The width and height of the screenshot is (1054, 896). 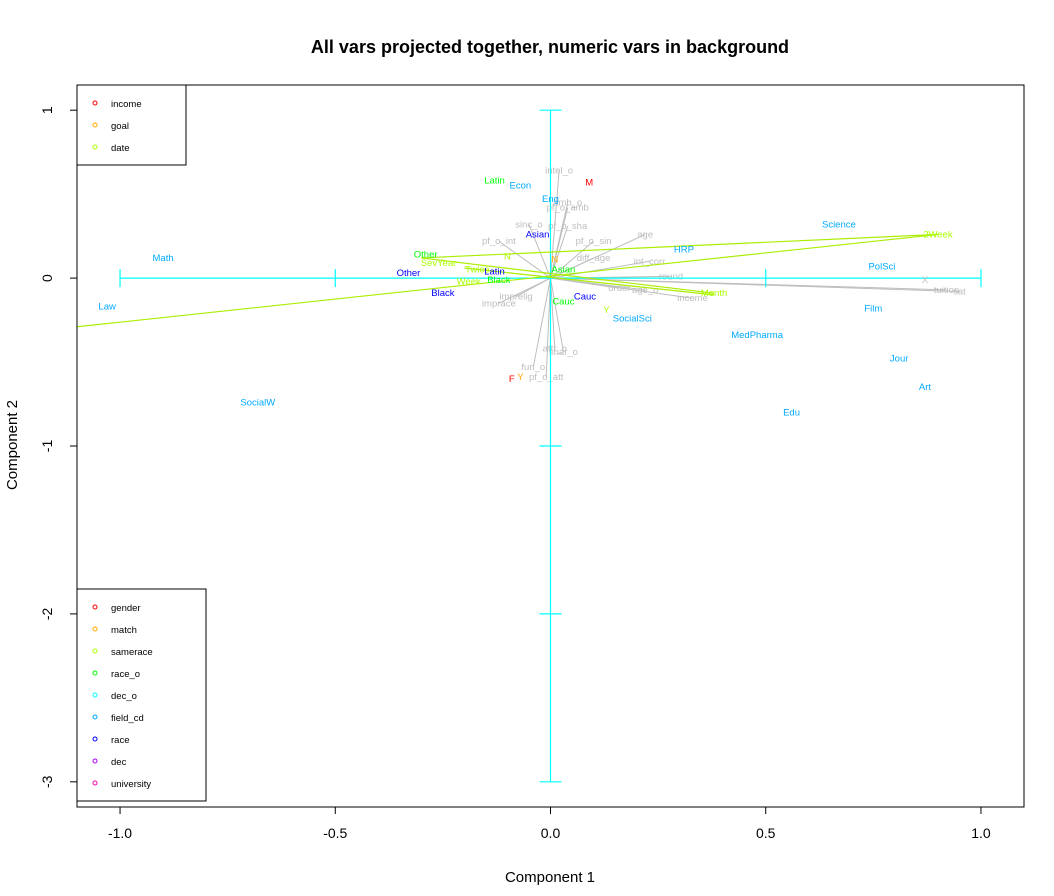 I want to click on category-label-field_cd: Art, so click(x=925, y=387).